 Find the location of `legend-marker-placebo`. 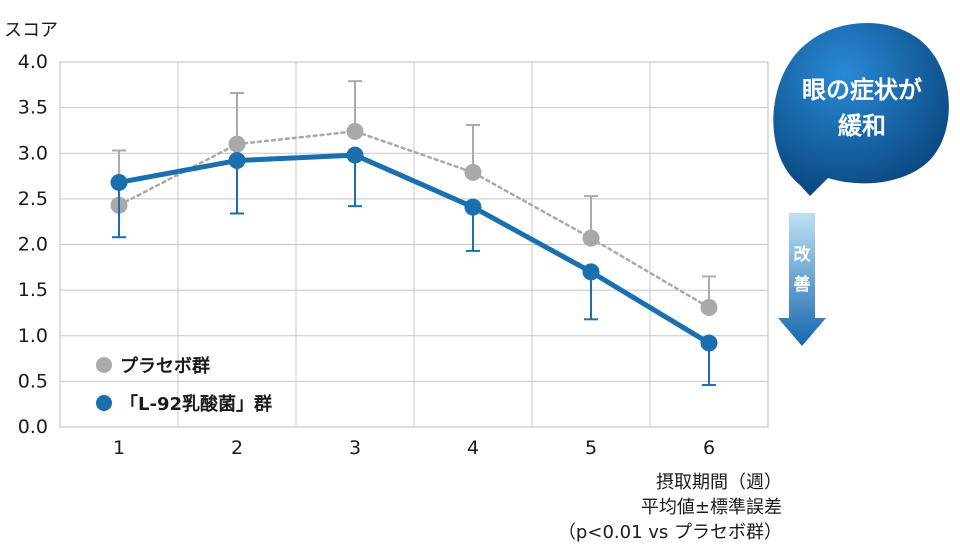

legend-marker-placebo is located at coordinates (104, 365).